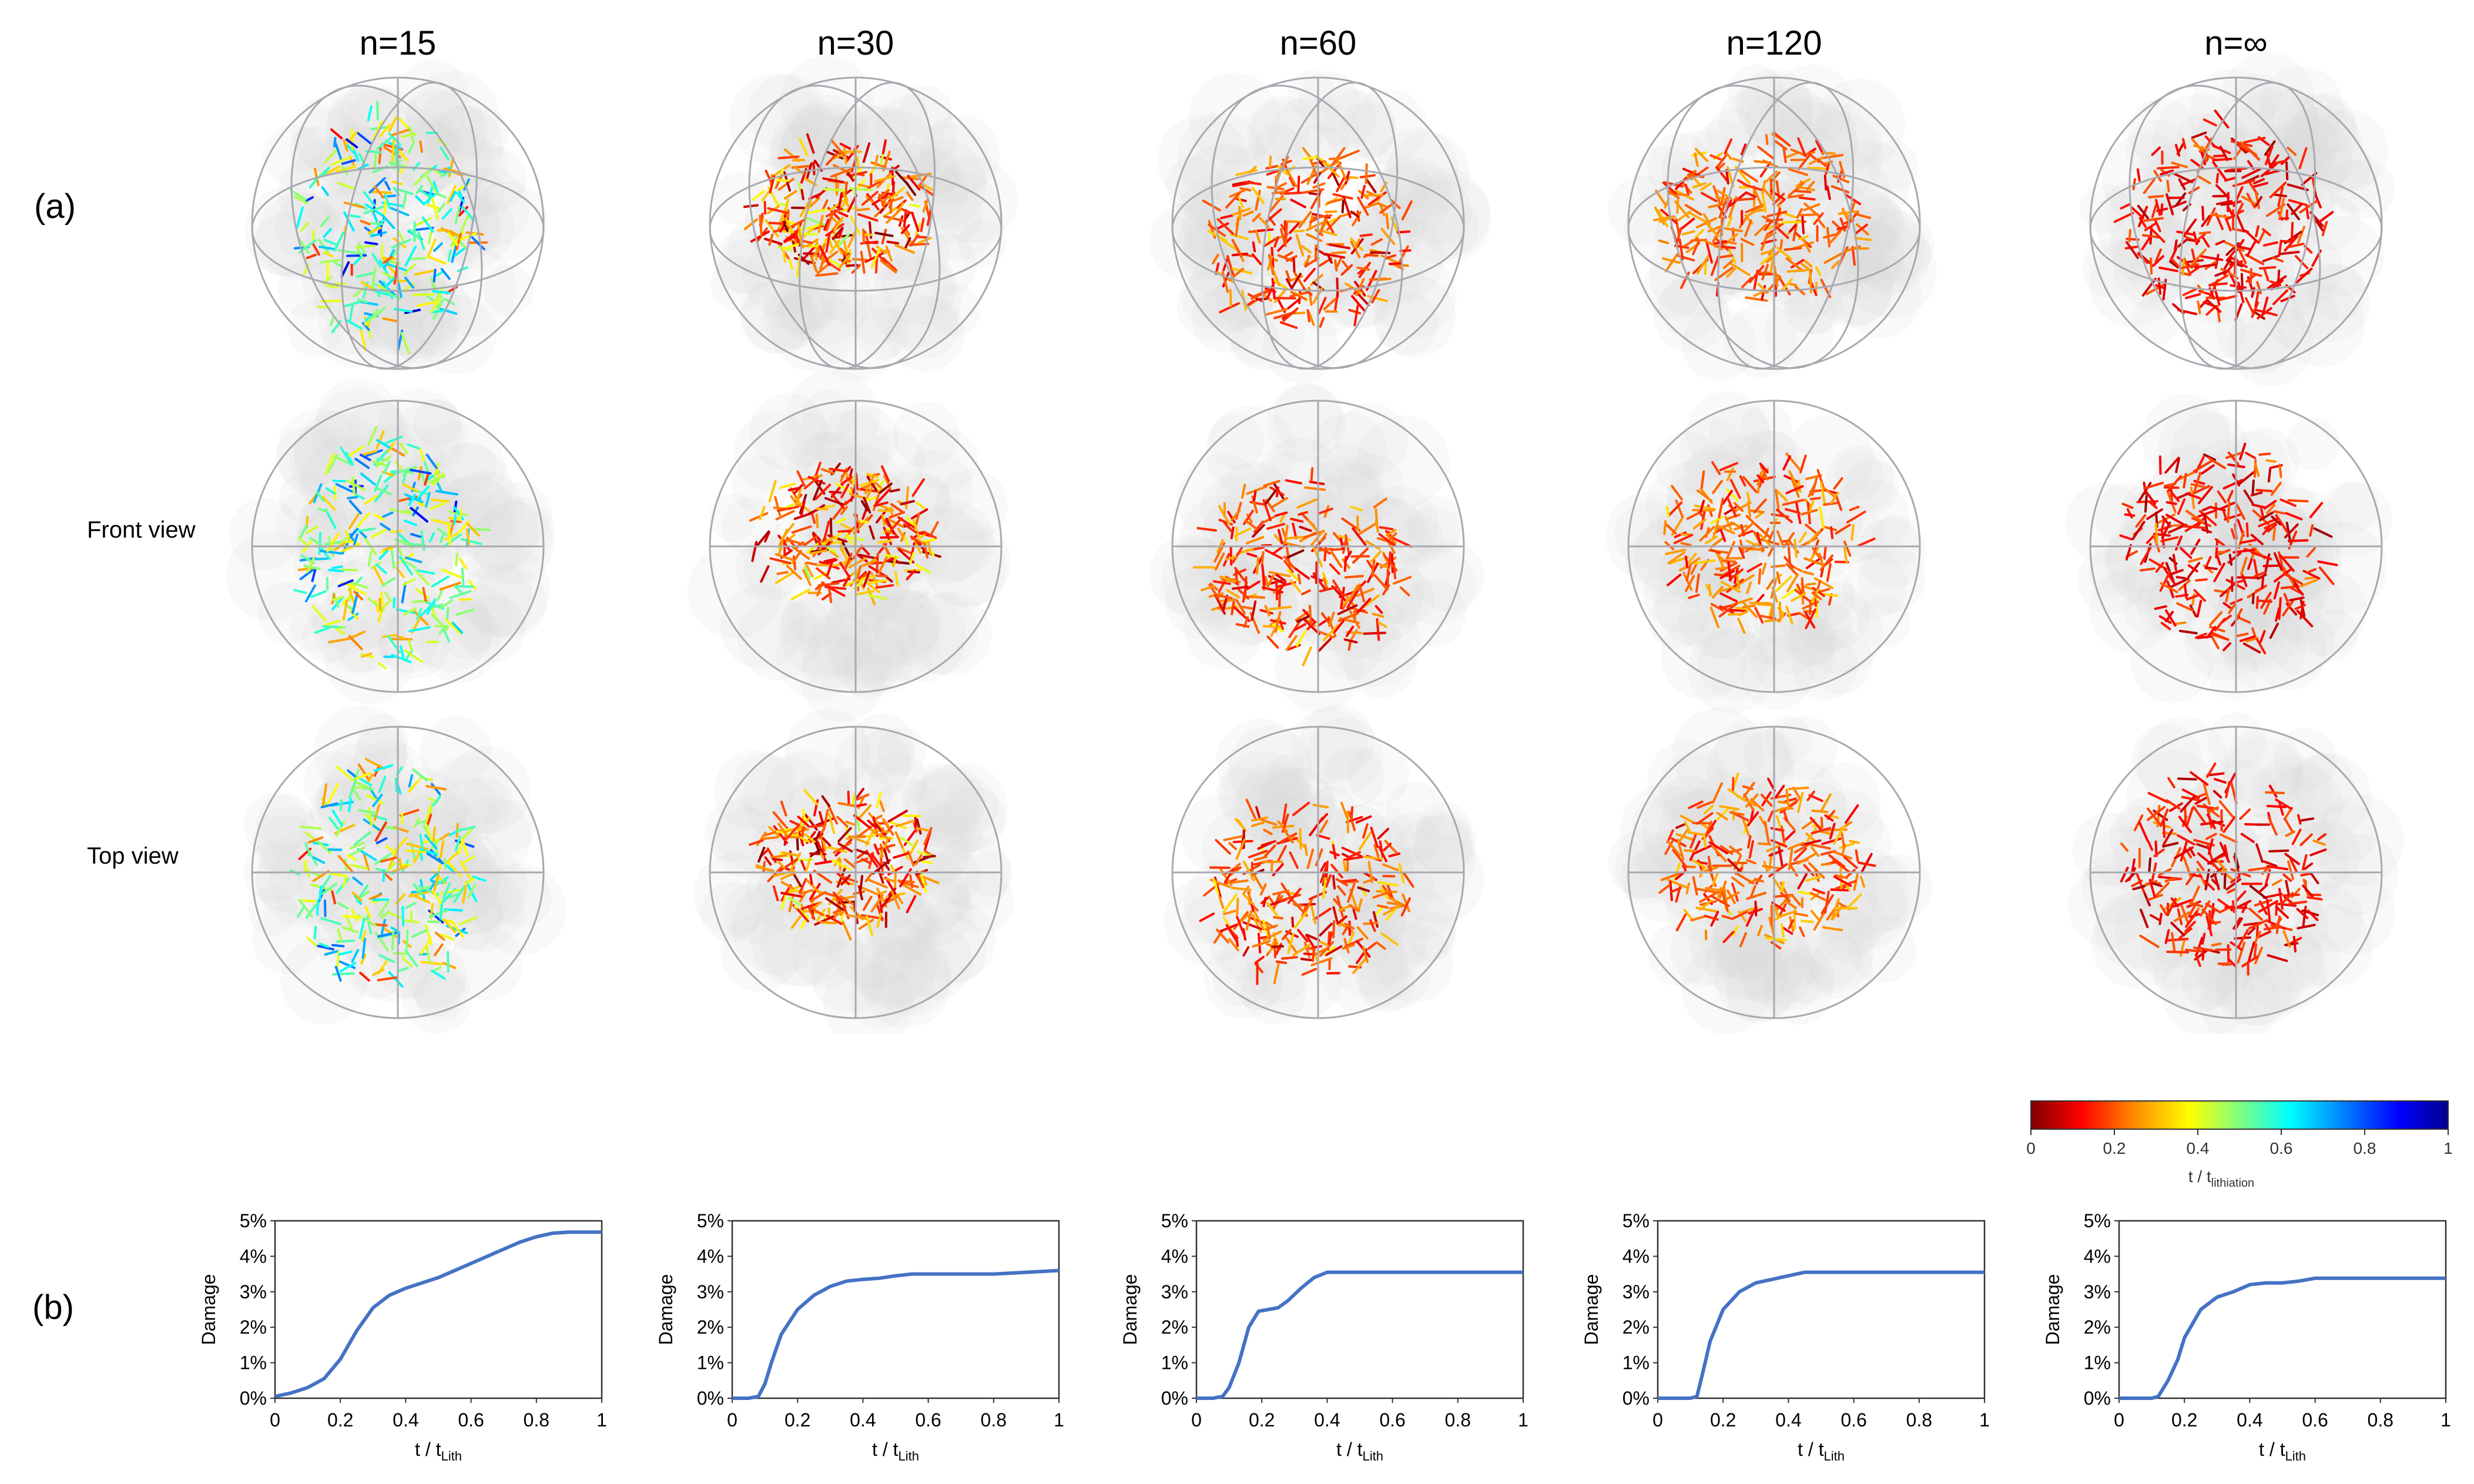 The height and width of the screenshot is (1484, 2474). What do you see at coordinates (133, 856) in the screenshot?
I see `row-label-top-view: Top view` at bounding box center [133, 856].